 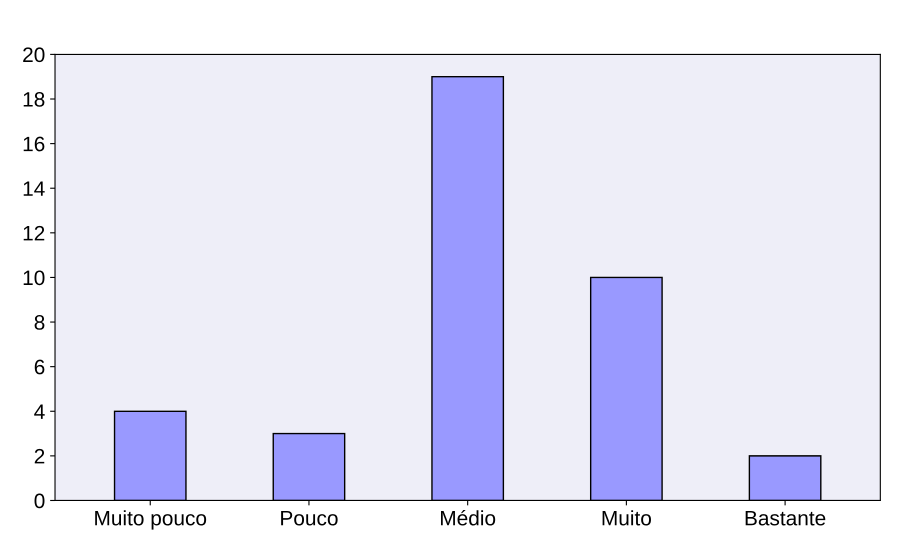 What do you see at coordinates (33, 54) in the screenshot?
I see `y-tick-label: 20` at bounding box center [33, 54].